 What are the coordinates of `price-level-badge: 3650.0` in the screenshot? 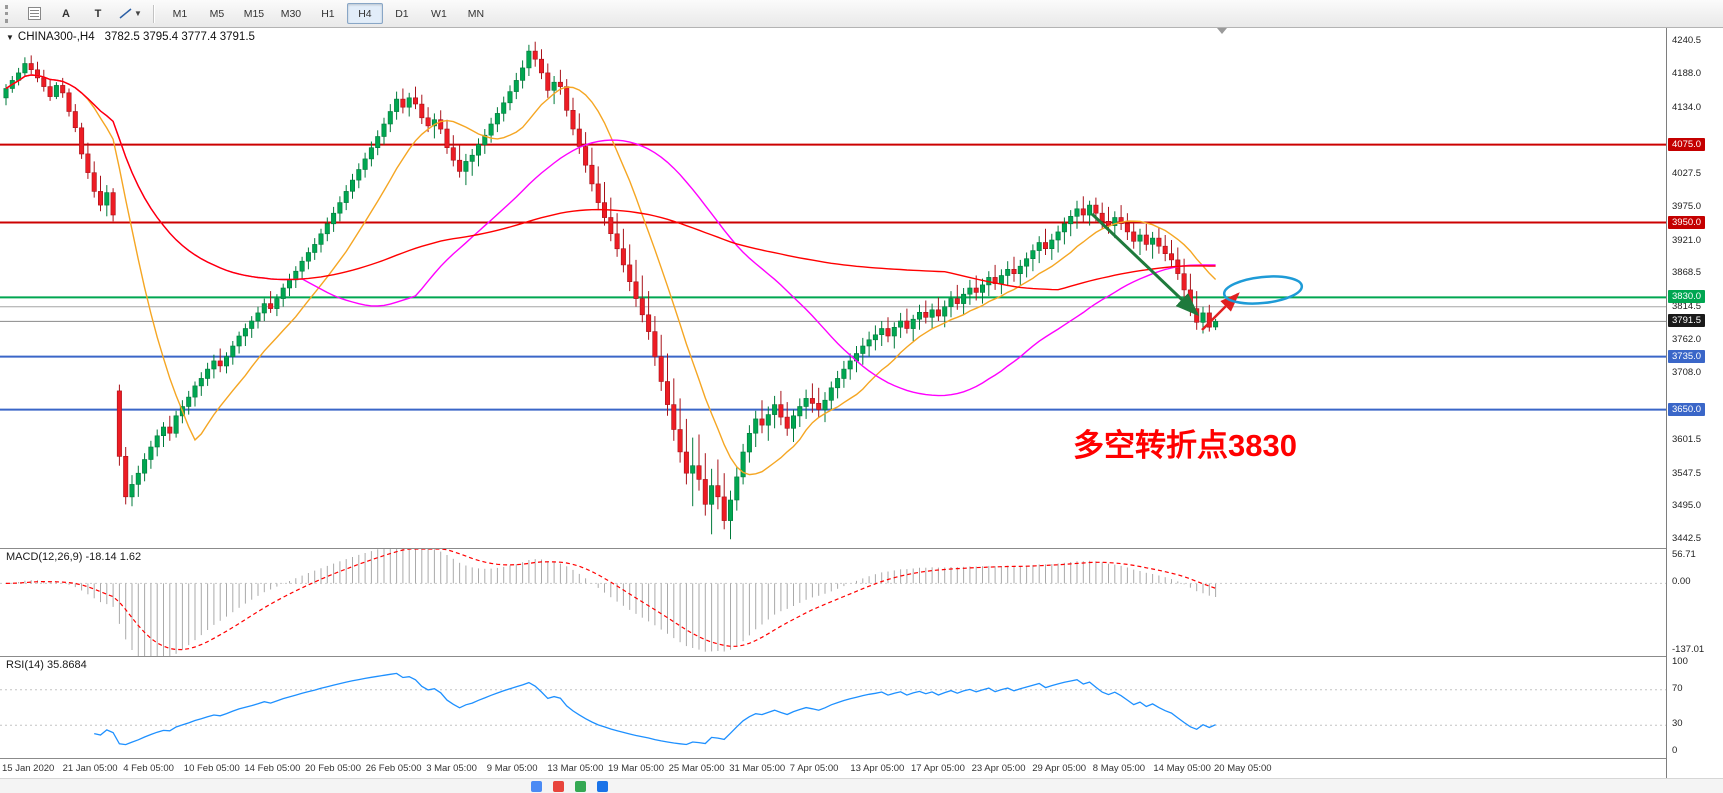 It's located at (1687, 409).